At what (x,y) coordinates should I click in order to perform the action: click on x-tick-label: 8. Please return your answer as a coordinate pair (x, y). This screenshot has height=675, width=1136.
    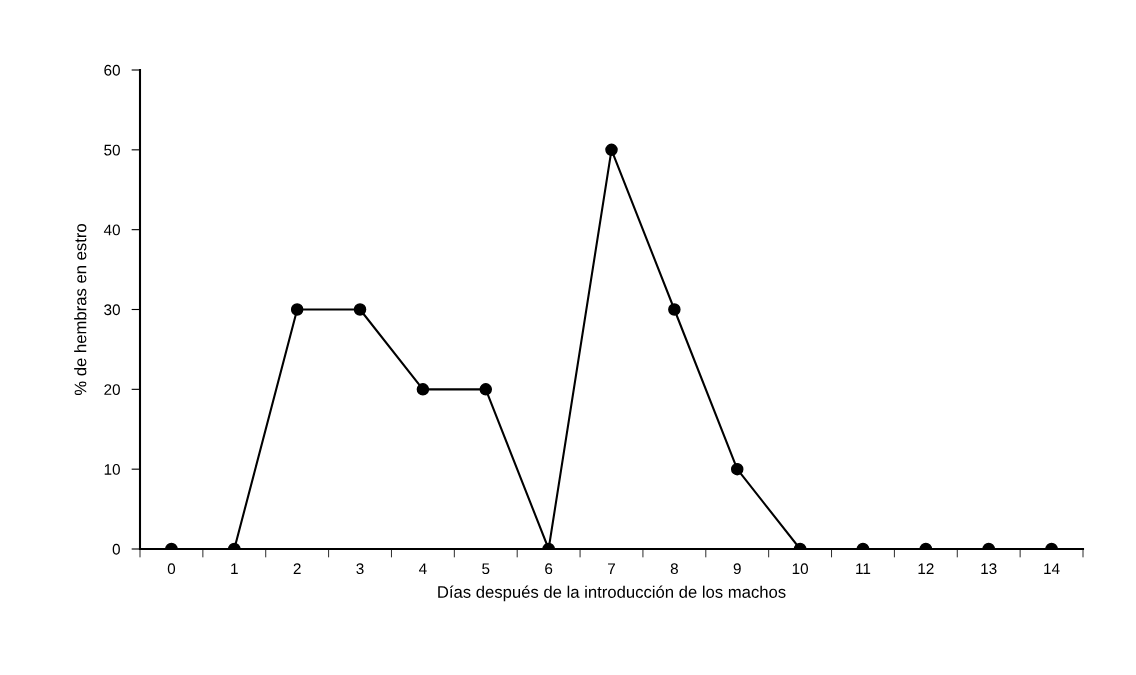
    Looking at the image, I should click on (674, 569).